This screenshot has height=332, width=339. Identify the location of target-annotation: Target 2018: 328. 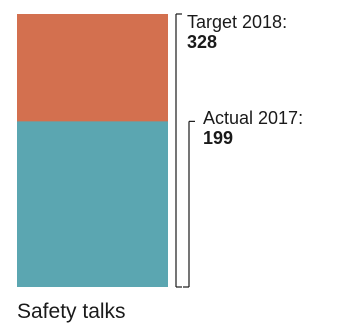
(237, 32).